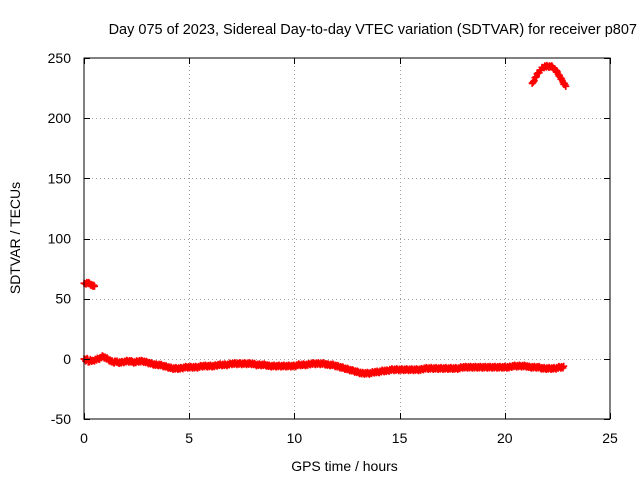 The width and height of the screenshot is (640, 480). I want to click on y-tick-label: 150, so click(60, 178).